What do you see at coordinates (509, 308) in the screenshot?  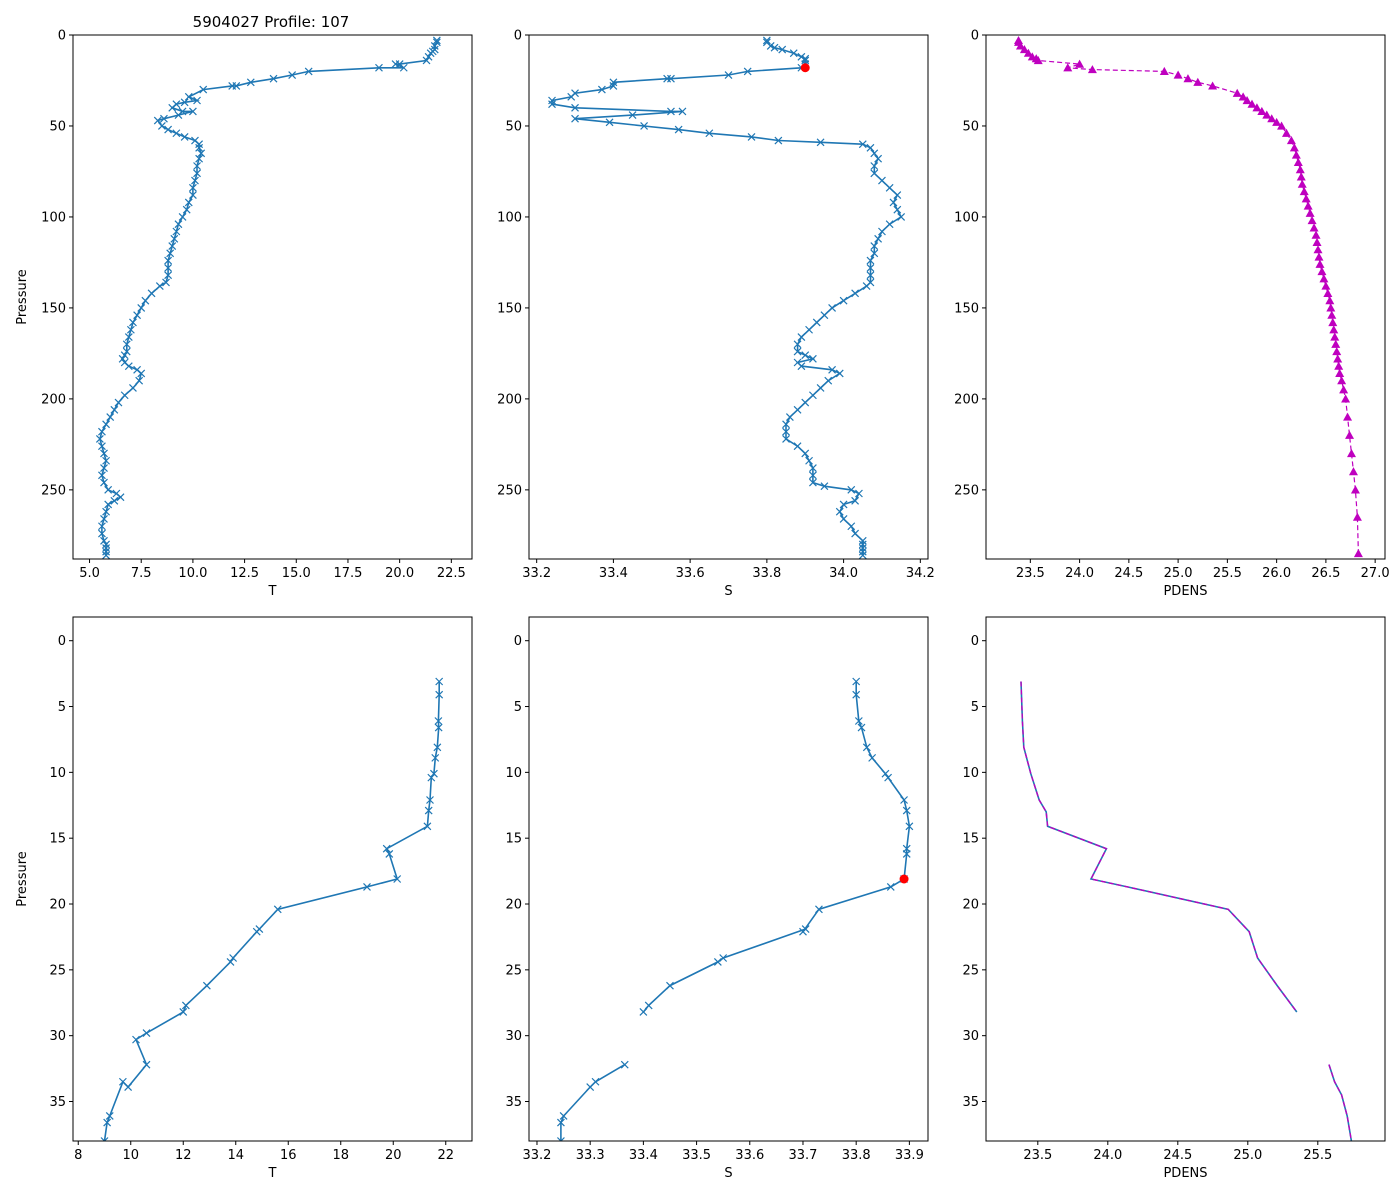 I see `y-tick-label: 150` at bounding box center [509, 308].